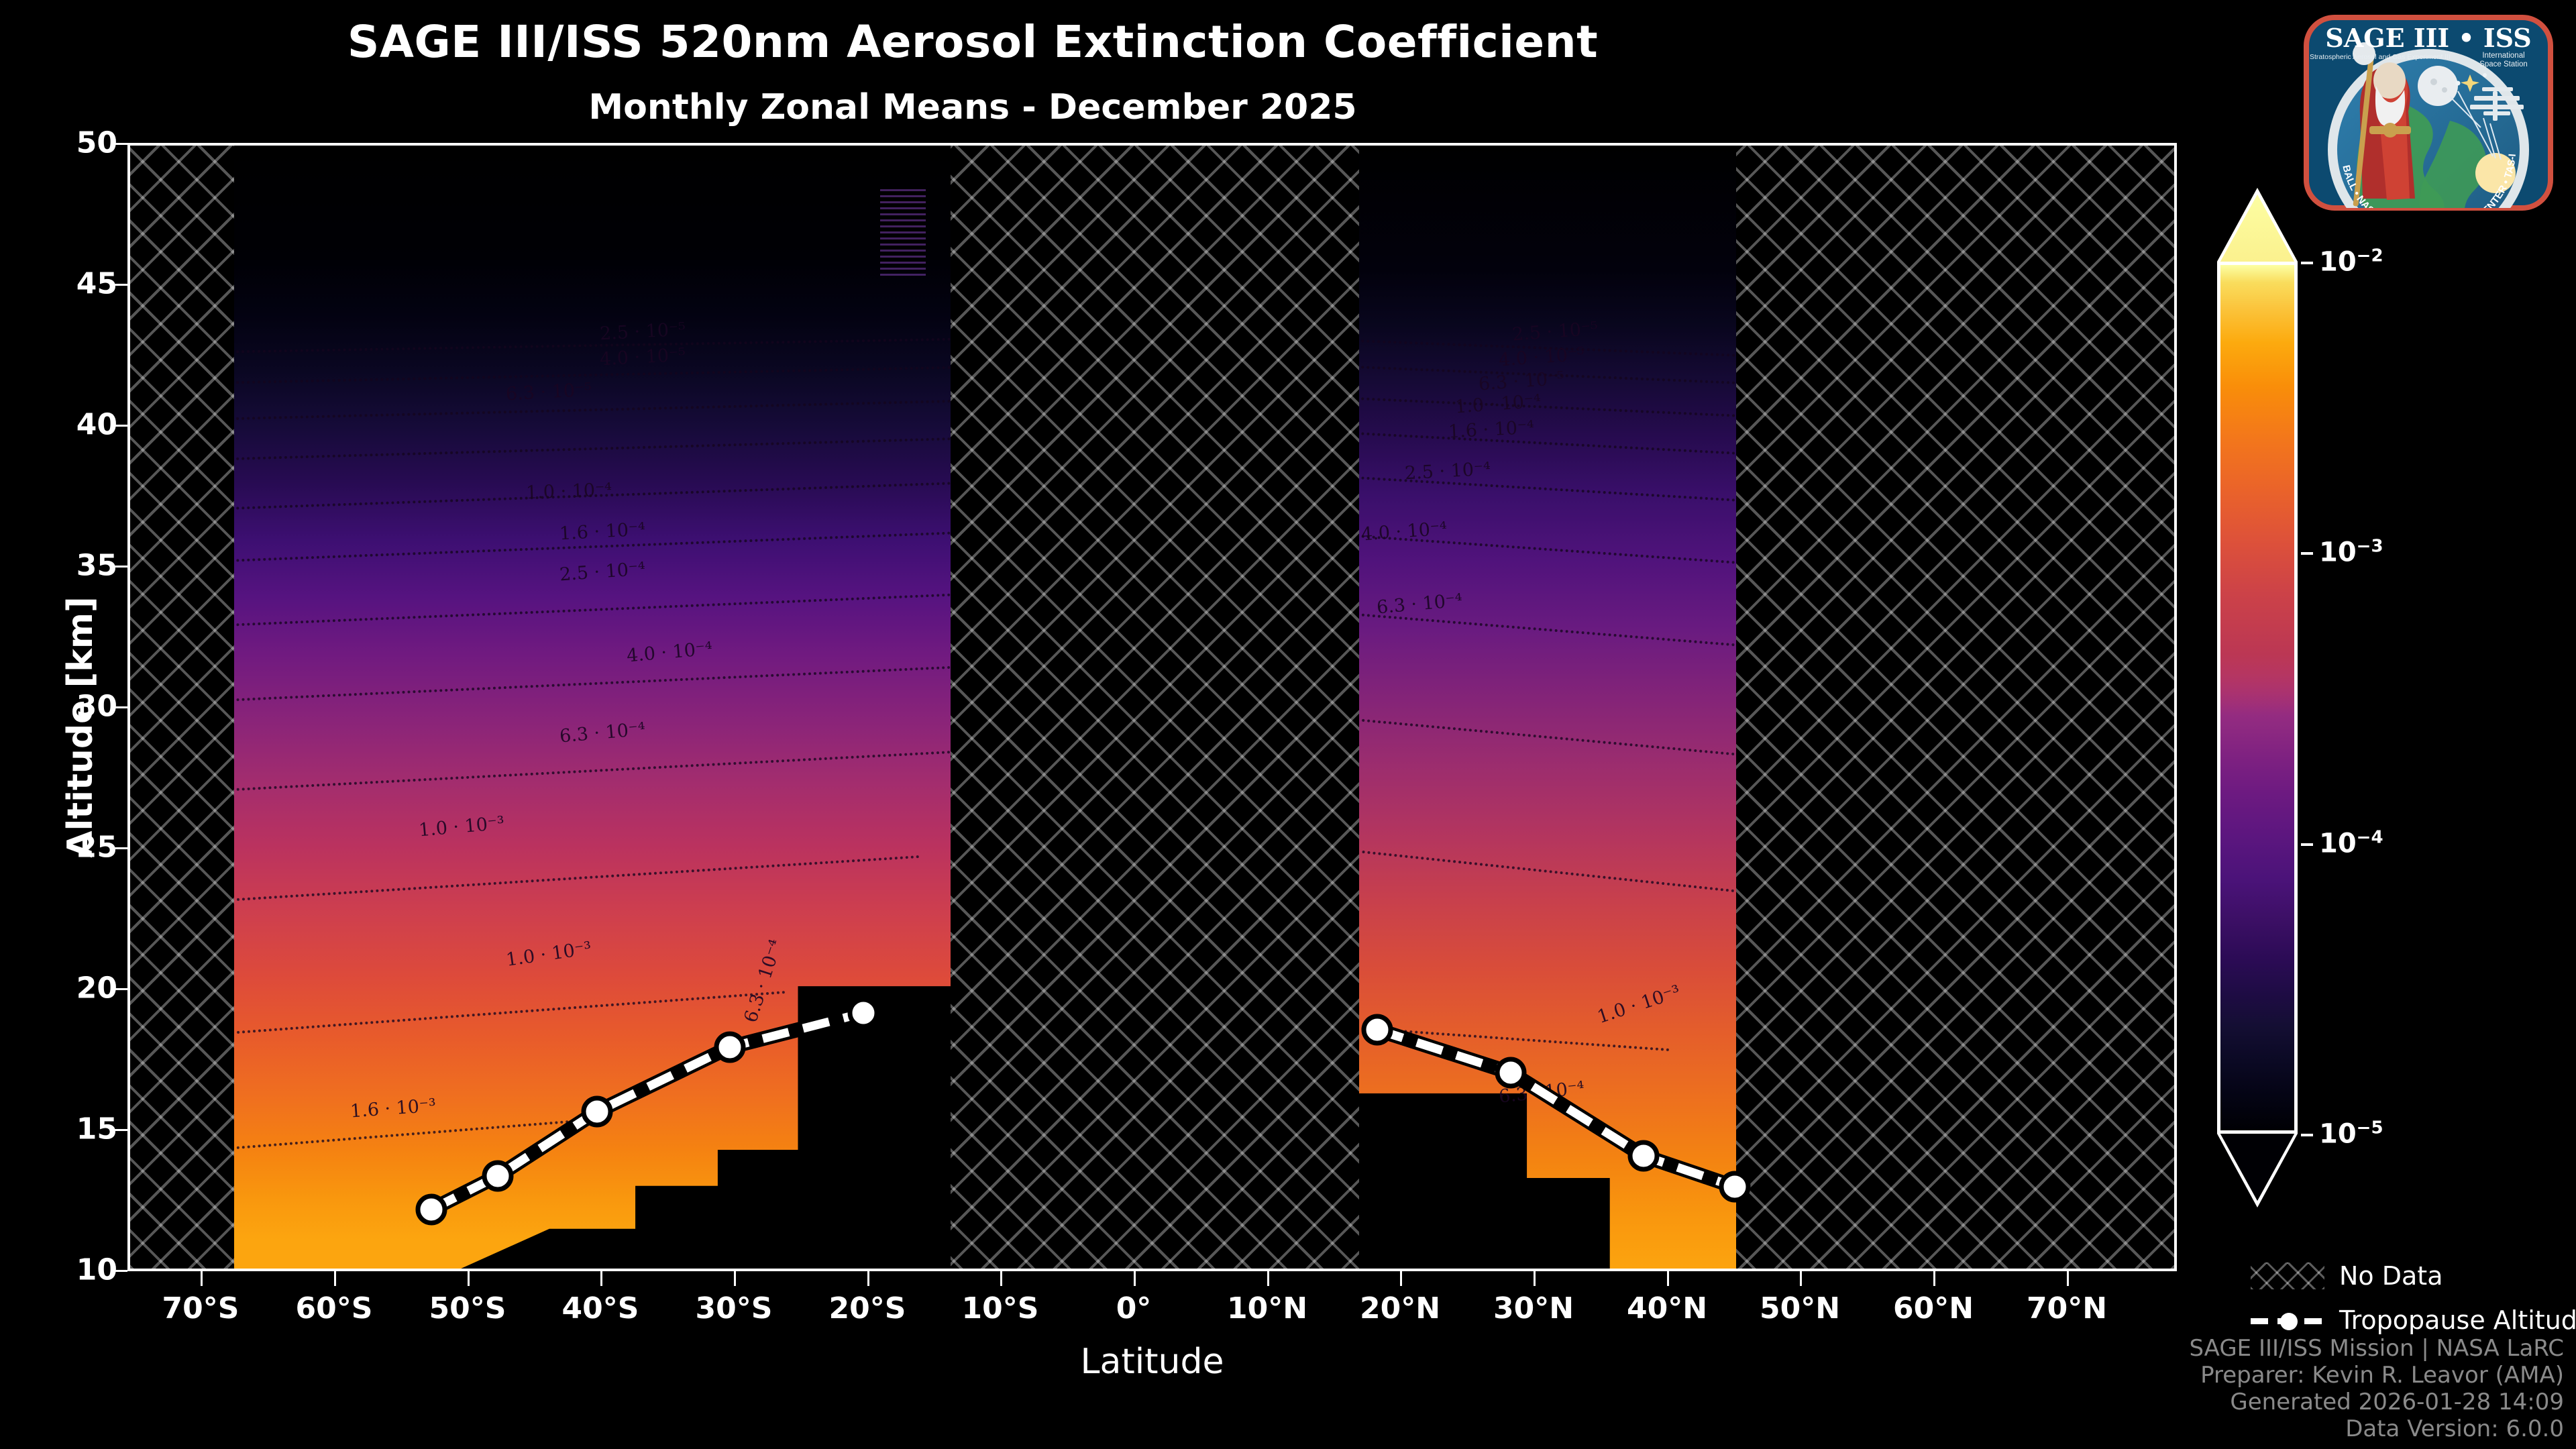 Image resolution: width=2576 pixels, height=1449 pixels. I want to click on colorbar-extend-max-arrow, so click(2257, 225).